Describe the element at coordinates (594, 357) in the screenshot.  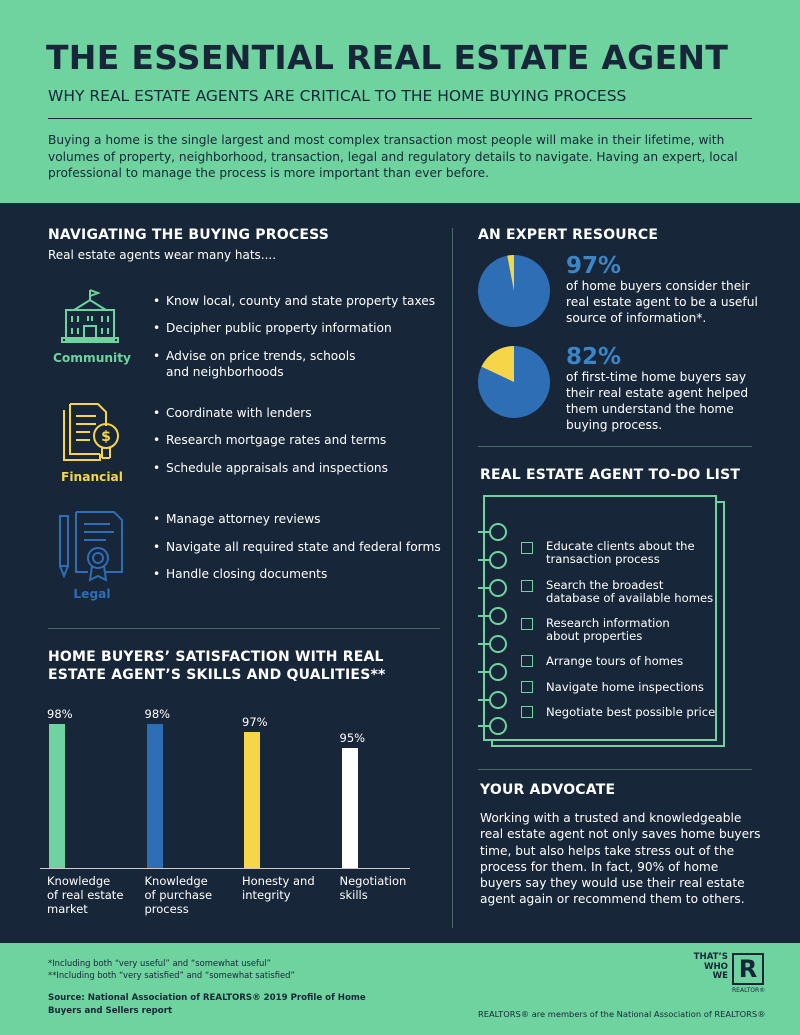
I see `stat-percent: 82%` at that location.